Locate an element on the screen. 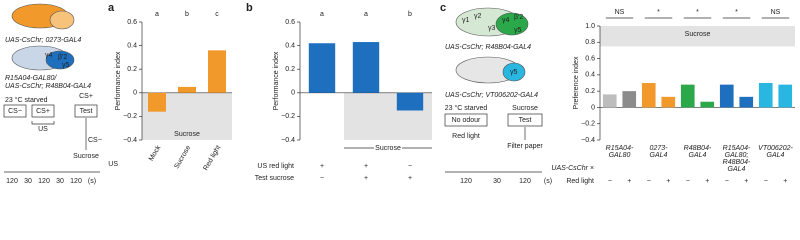 The width and height of the screenshot is (800, 240). row-label: US red light is located at coordinates (275, 166).